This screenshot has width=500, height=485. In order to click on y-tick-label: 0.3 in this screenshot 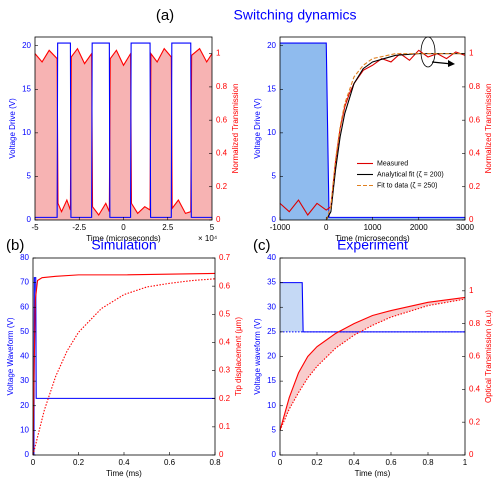, I will do `click(225, 370)`.